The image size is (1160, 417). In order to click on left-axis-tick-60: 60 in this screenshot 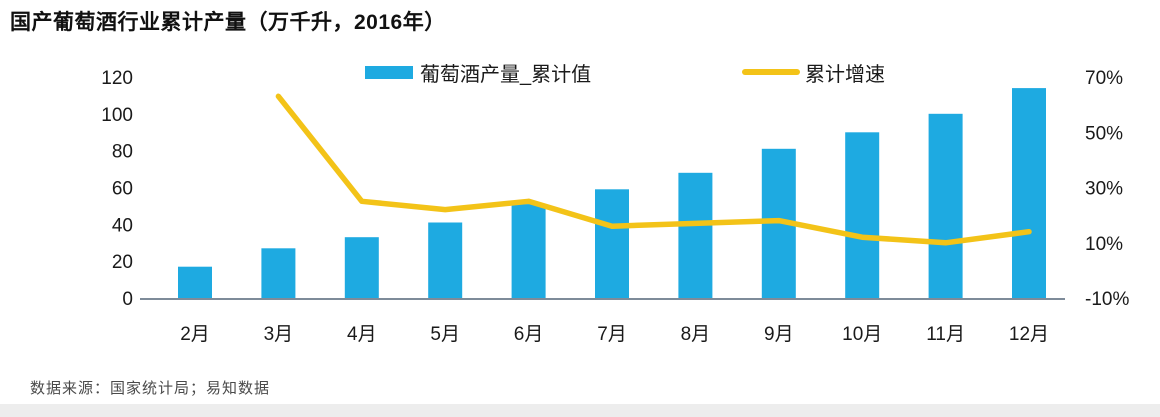, I will do `click(122, 189)`.